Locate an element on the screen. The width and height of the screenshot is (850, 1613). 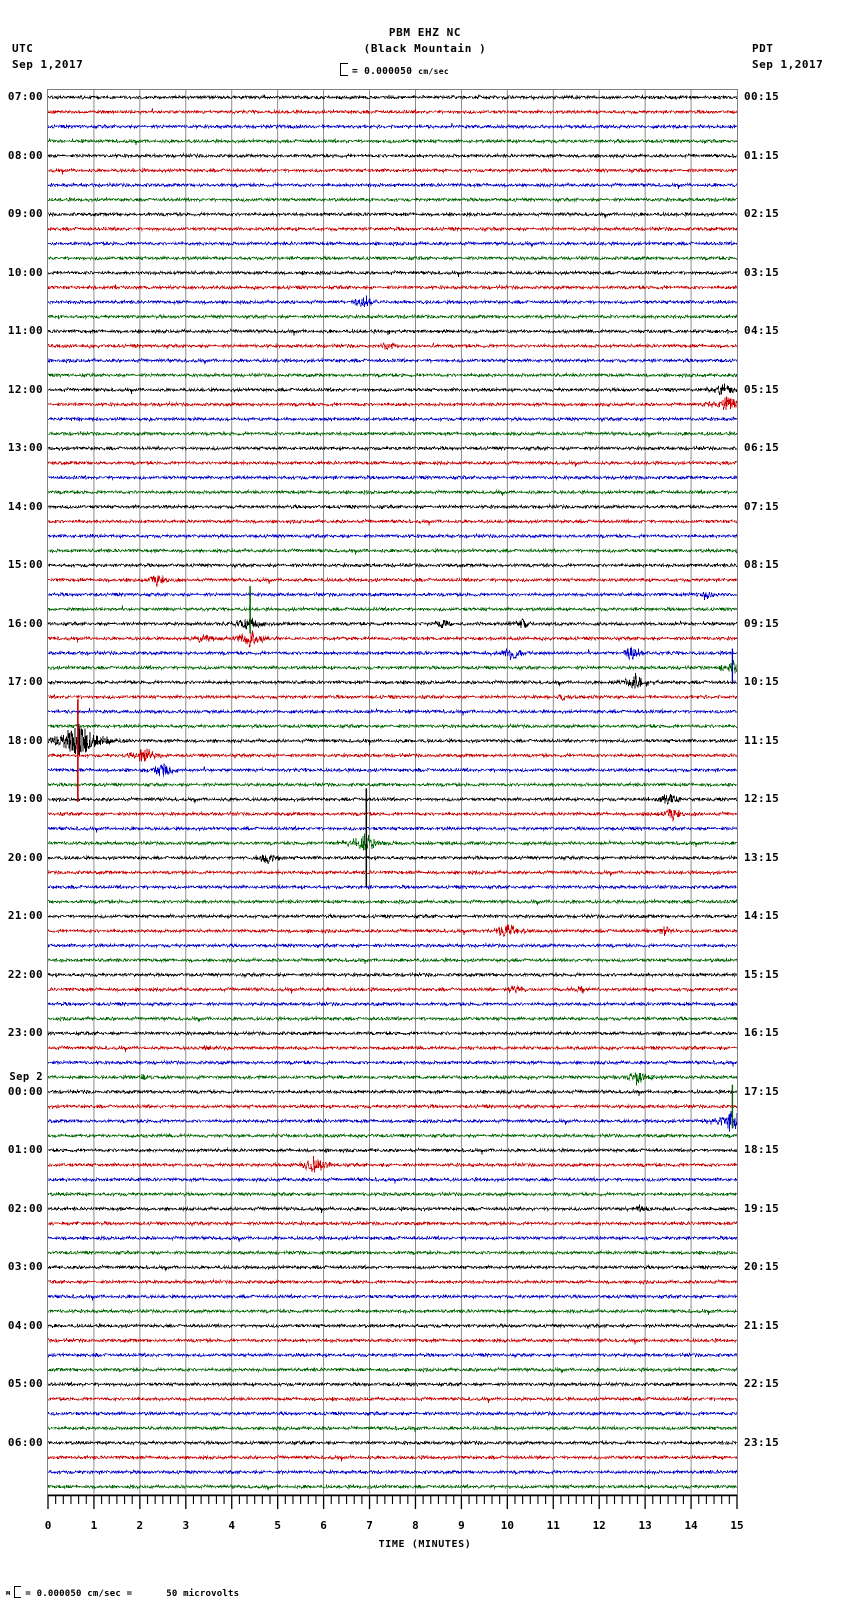
pdt-hour-label: 15:15 is located at coordinates (762, 974).